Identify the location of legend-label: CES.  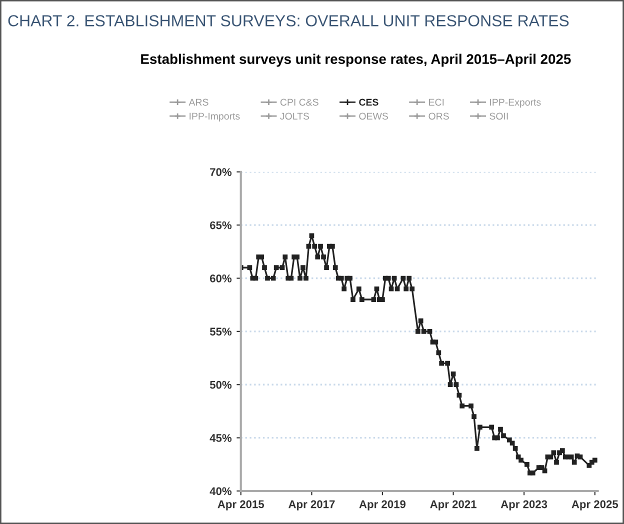
(368, 102).